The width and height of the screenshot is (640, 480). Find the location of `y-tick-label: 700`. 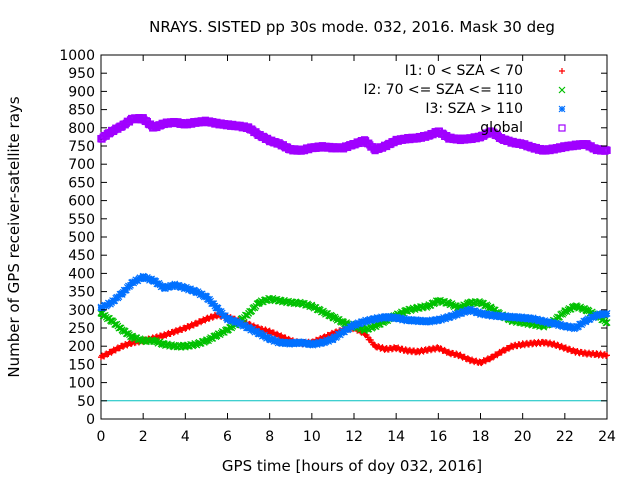

y-tick-label: 700 is located at coordinates (81, 165).